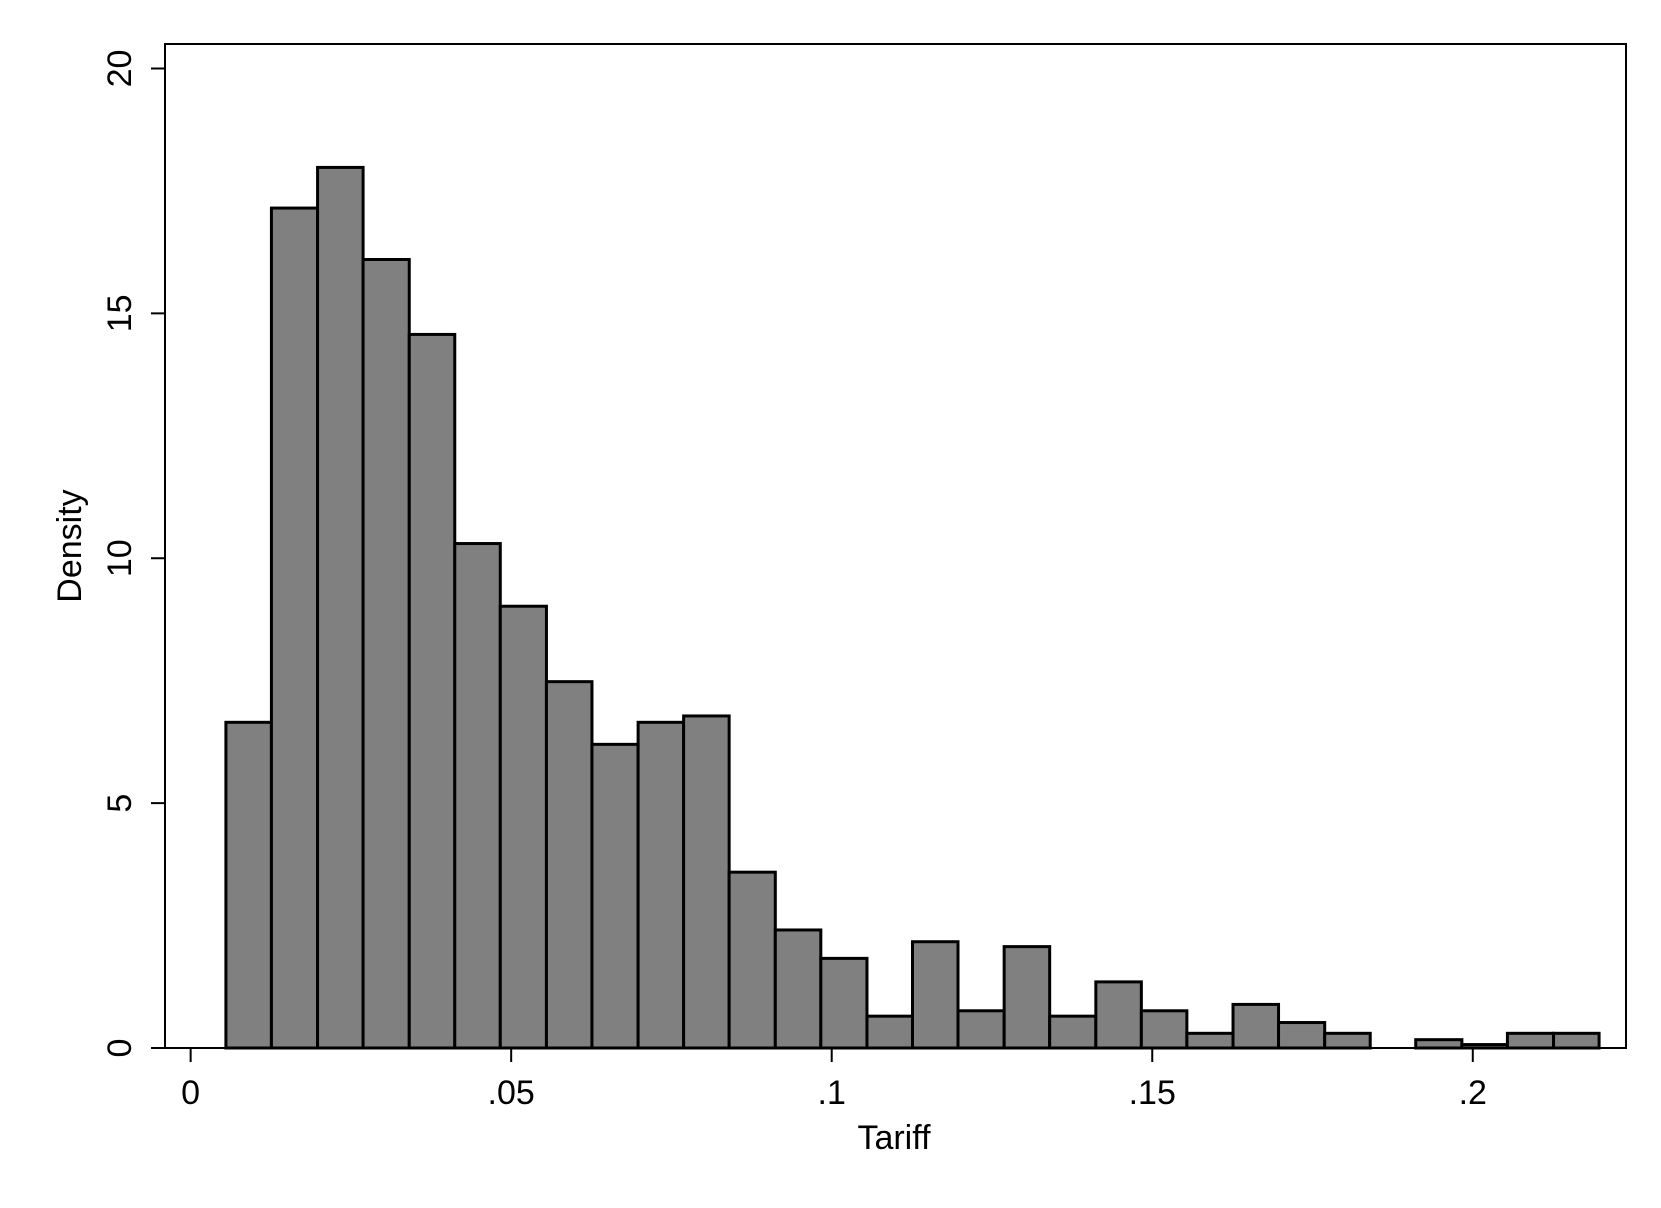 The height and width of the screenshot is (1208, 1661). What do you see at coordinates (120, 1048) in the screenshot?
I see `y-tick-label: 0` at bounding box center [120, 1048].